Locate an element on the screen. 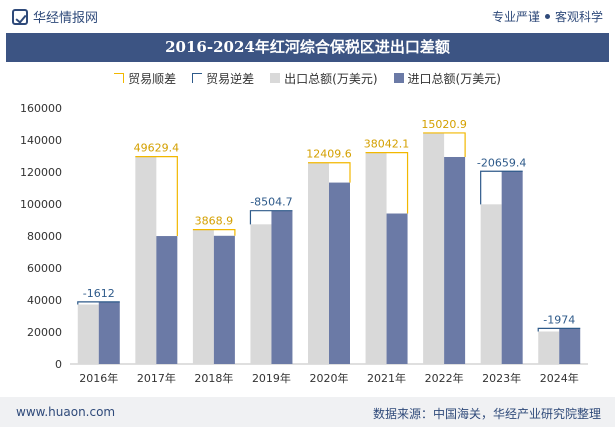  legend-swatch-surplus is located at coordinates (119, 78).